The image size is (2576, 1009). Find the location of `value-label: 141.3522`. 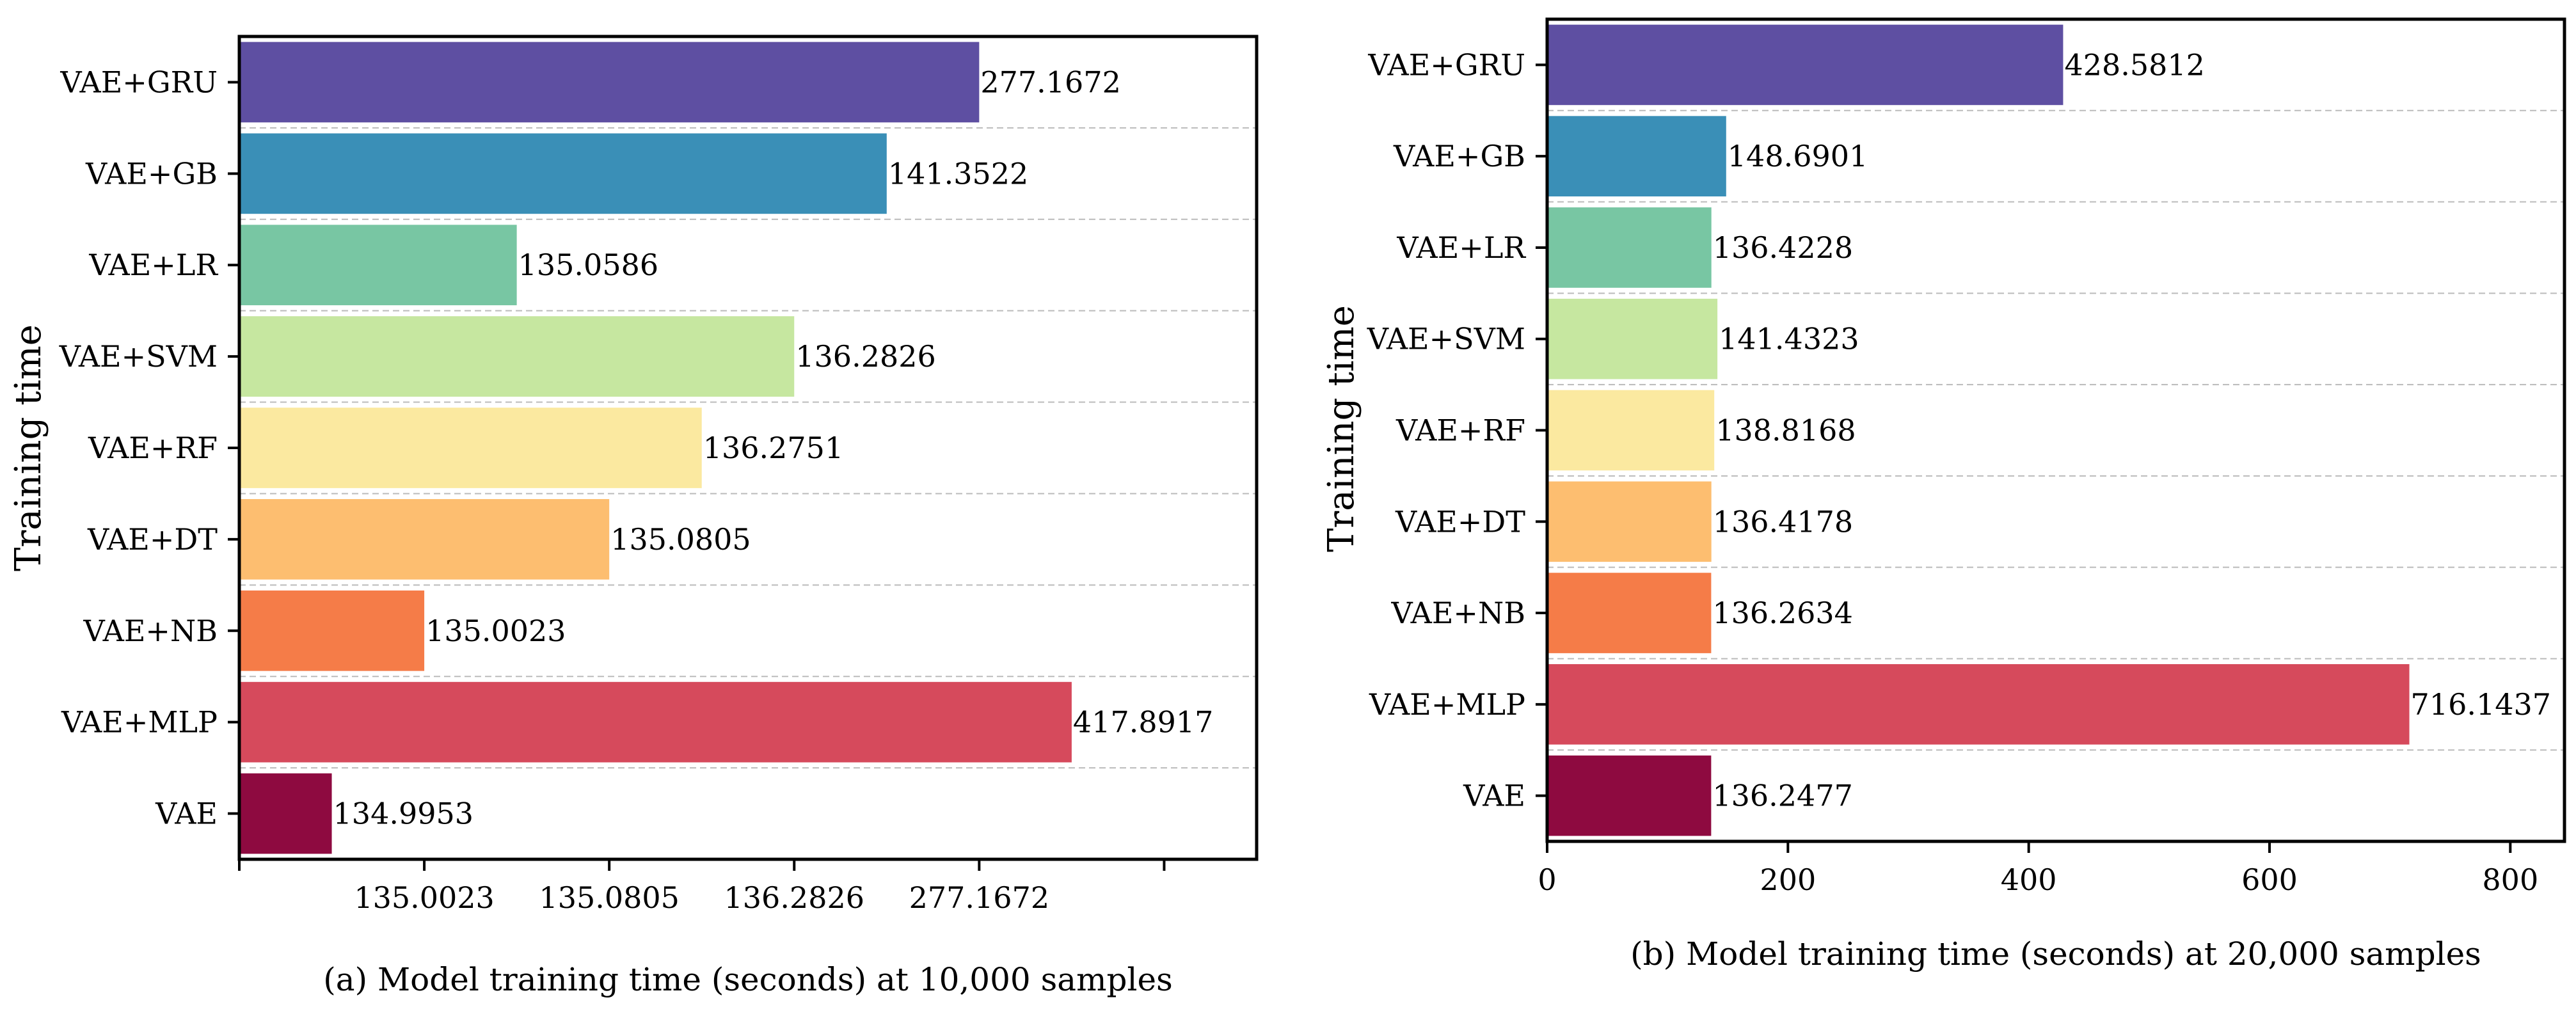

value-label: 141.3522 is located at coordinates (959, 173).